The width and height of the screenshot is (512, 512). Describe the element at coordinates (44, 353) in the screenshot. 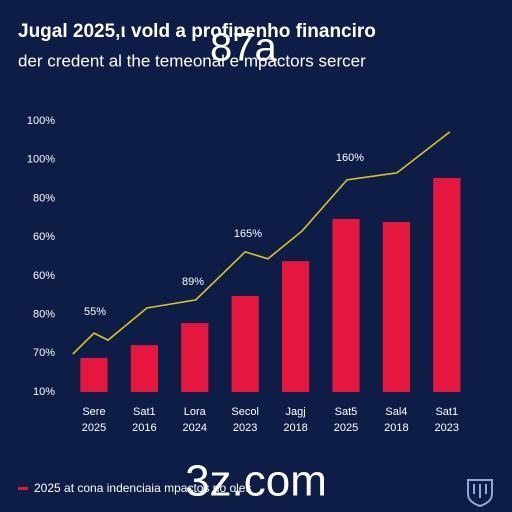

I see `y-tick-label: 70%` at that location.